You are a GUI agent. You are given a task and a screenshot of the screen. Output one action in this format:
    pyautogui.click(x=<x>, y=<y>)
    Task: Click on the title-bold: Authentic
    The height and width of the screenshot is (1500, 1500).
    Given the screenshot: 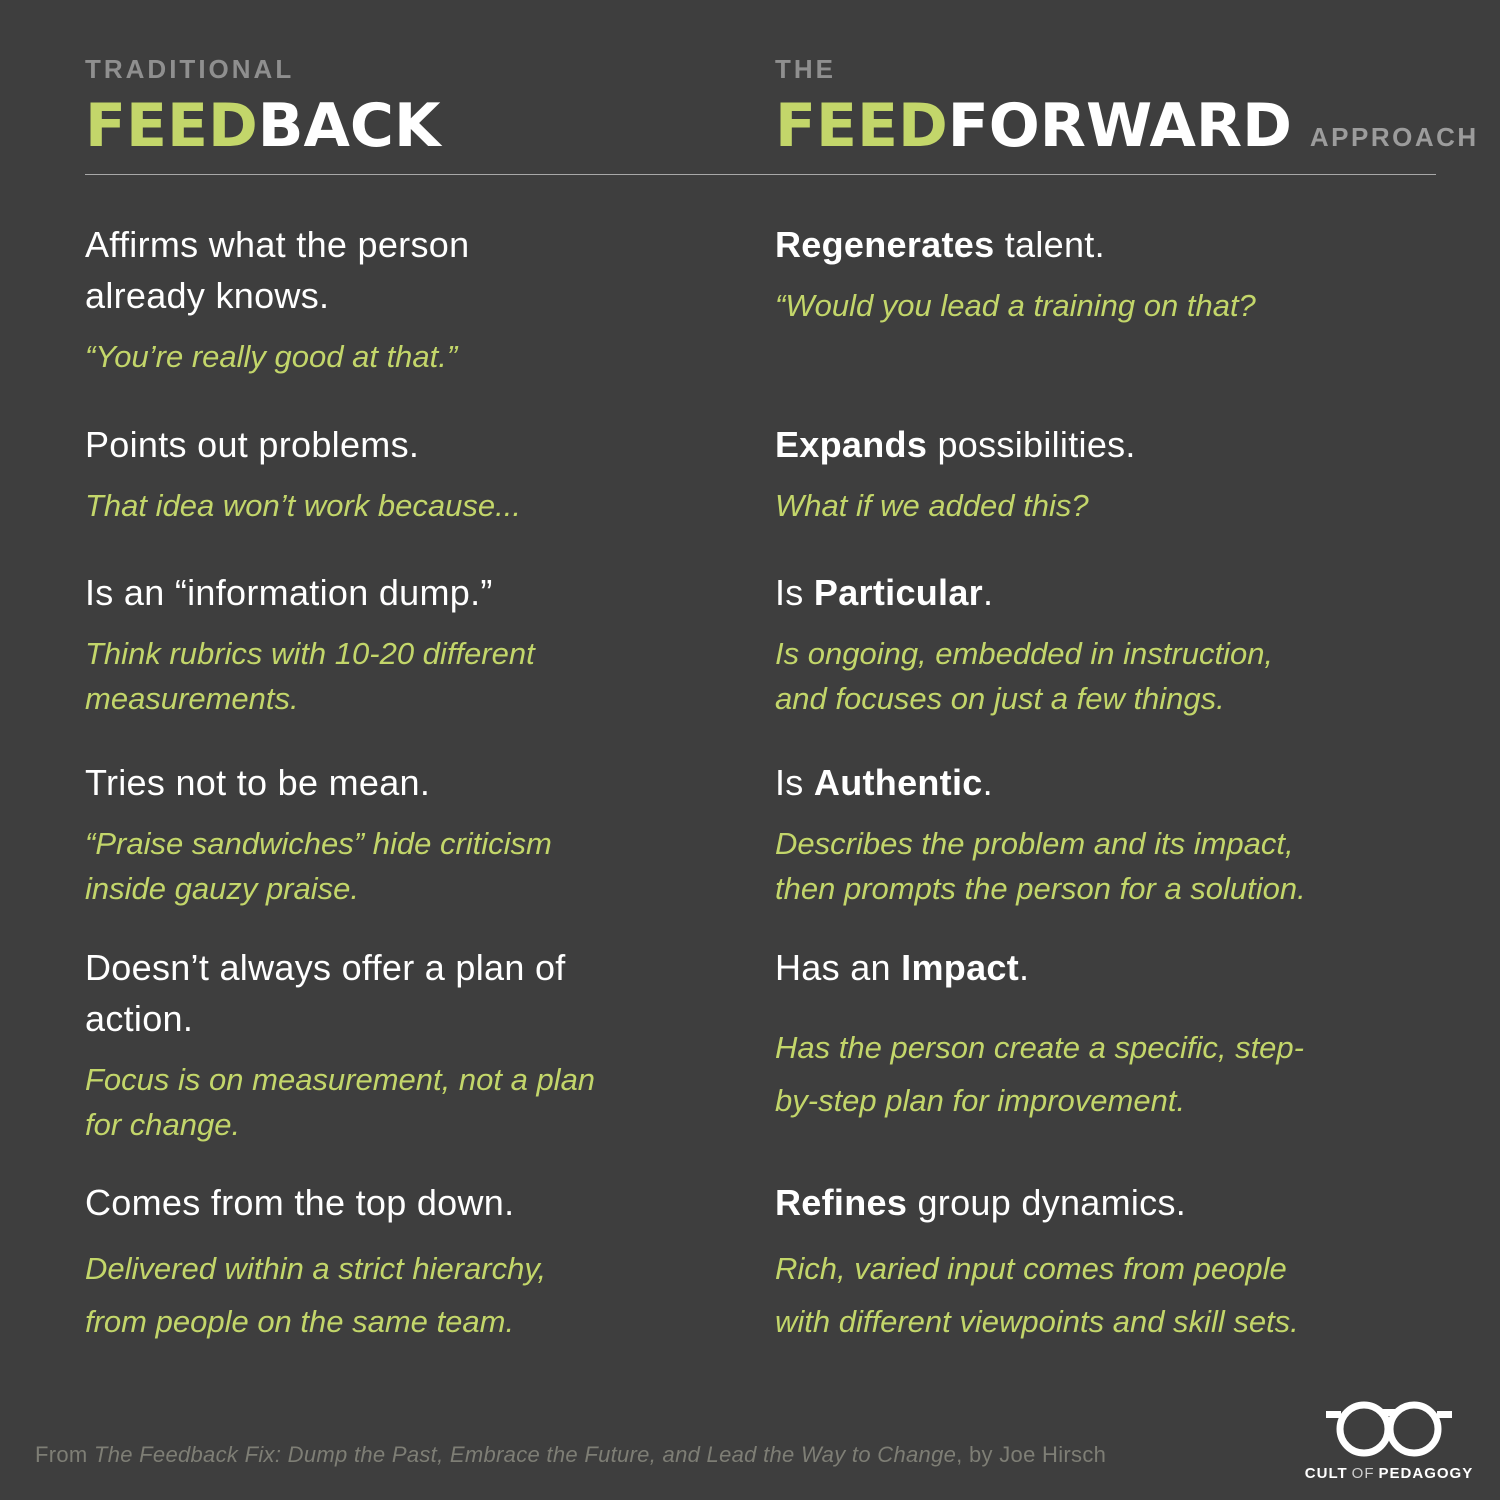 What is the action you would take?
    pyautogui.click(x=898, y=782)
    